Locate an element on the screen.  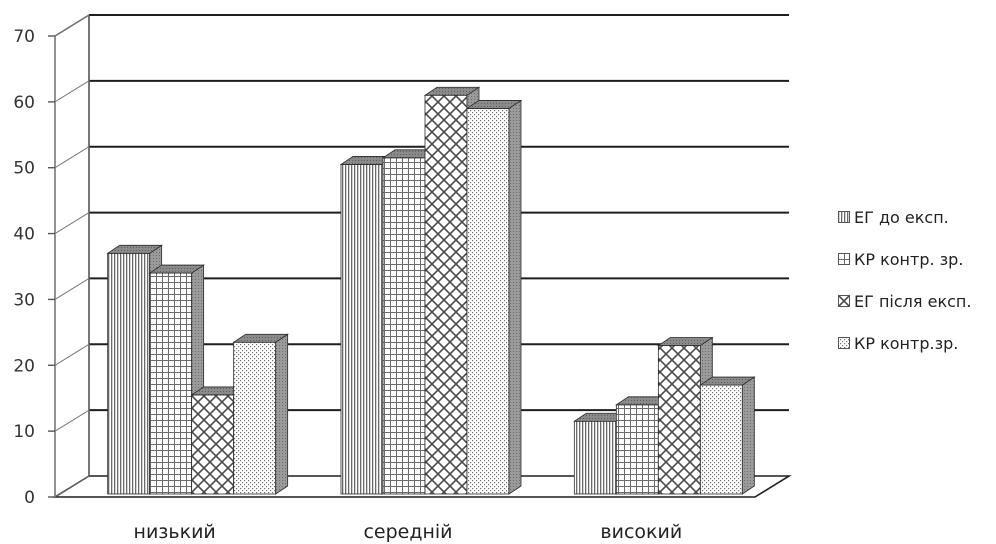
x-tick-labels: низький середній високий is located at coordinates (408, 532).